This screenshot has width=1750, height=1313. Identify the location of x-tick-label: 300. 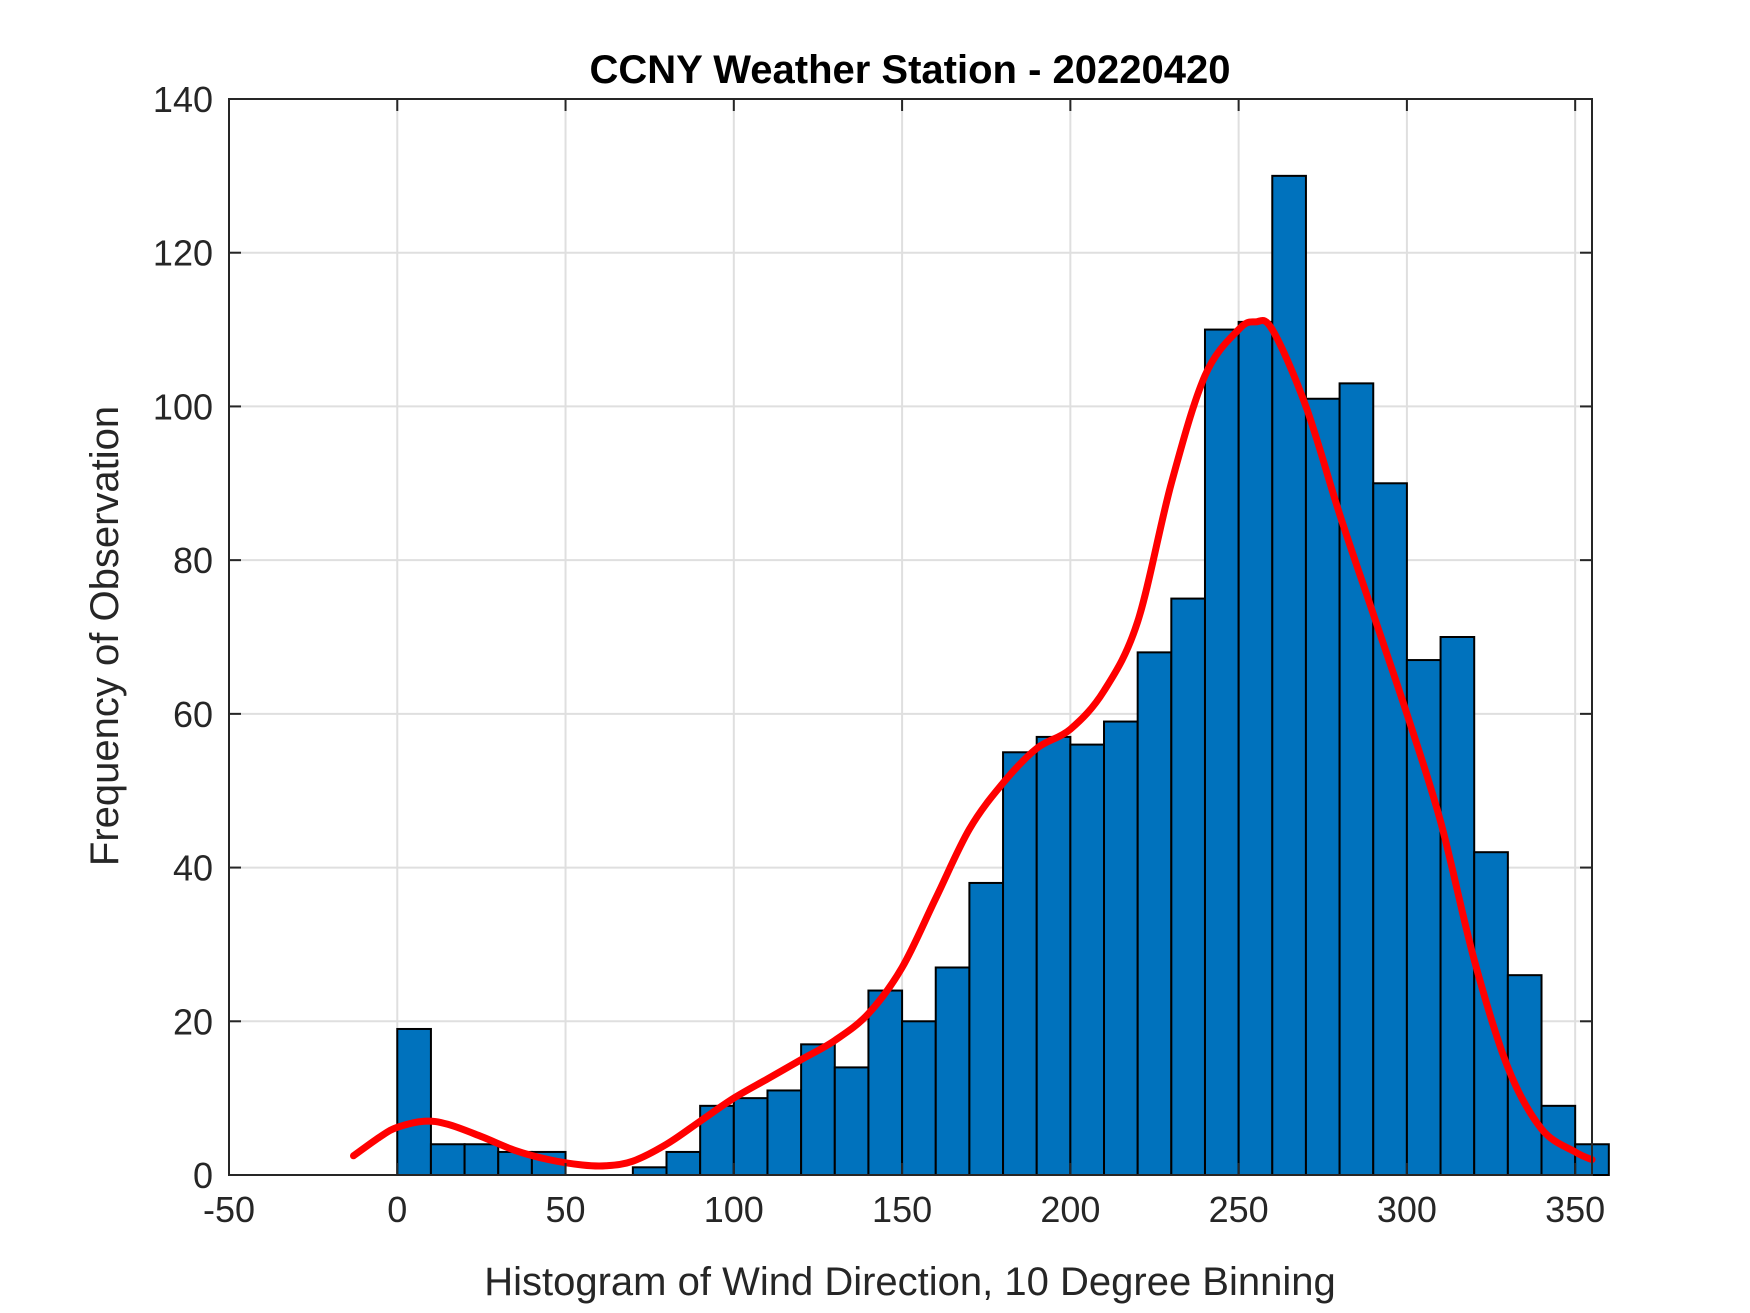
(1407, 1209).